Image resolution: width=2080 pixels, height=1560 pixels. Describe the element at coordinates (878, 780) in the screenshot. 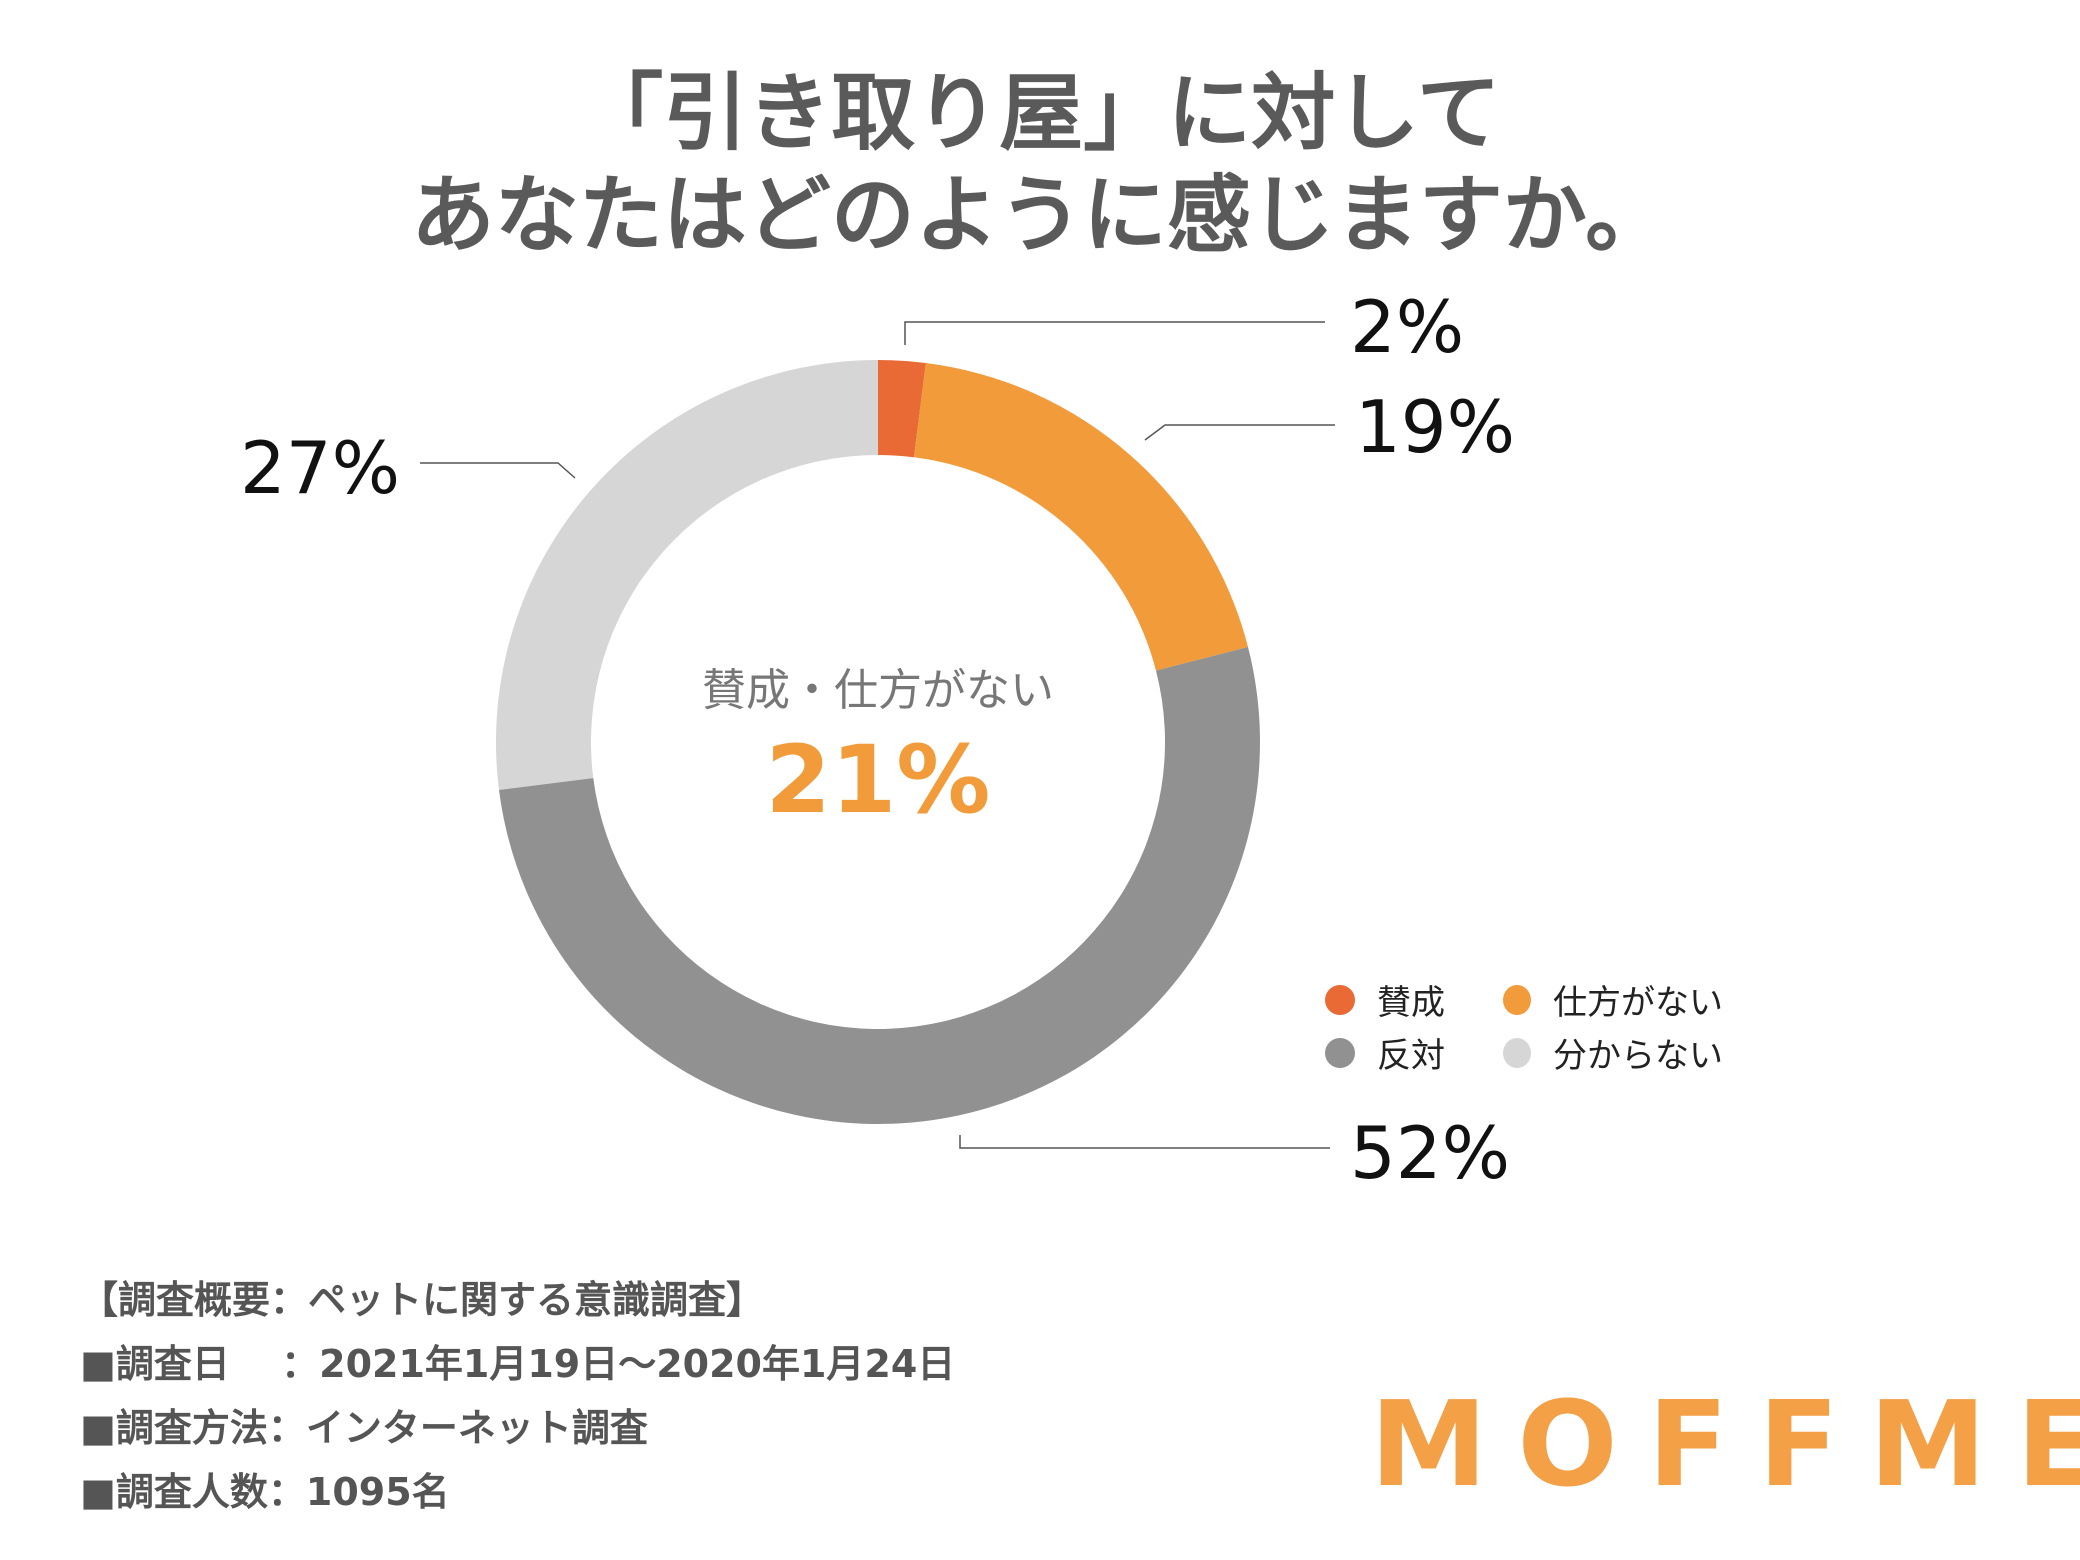

I see `center-value: 21%` at that location.